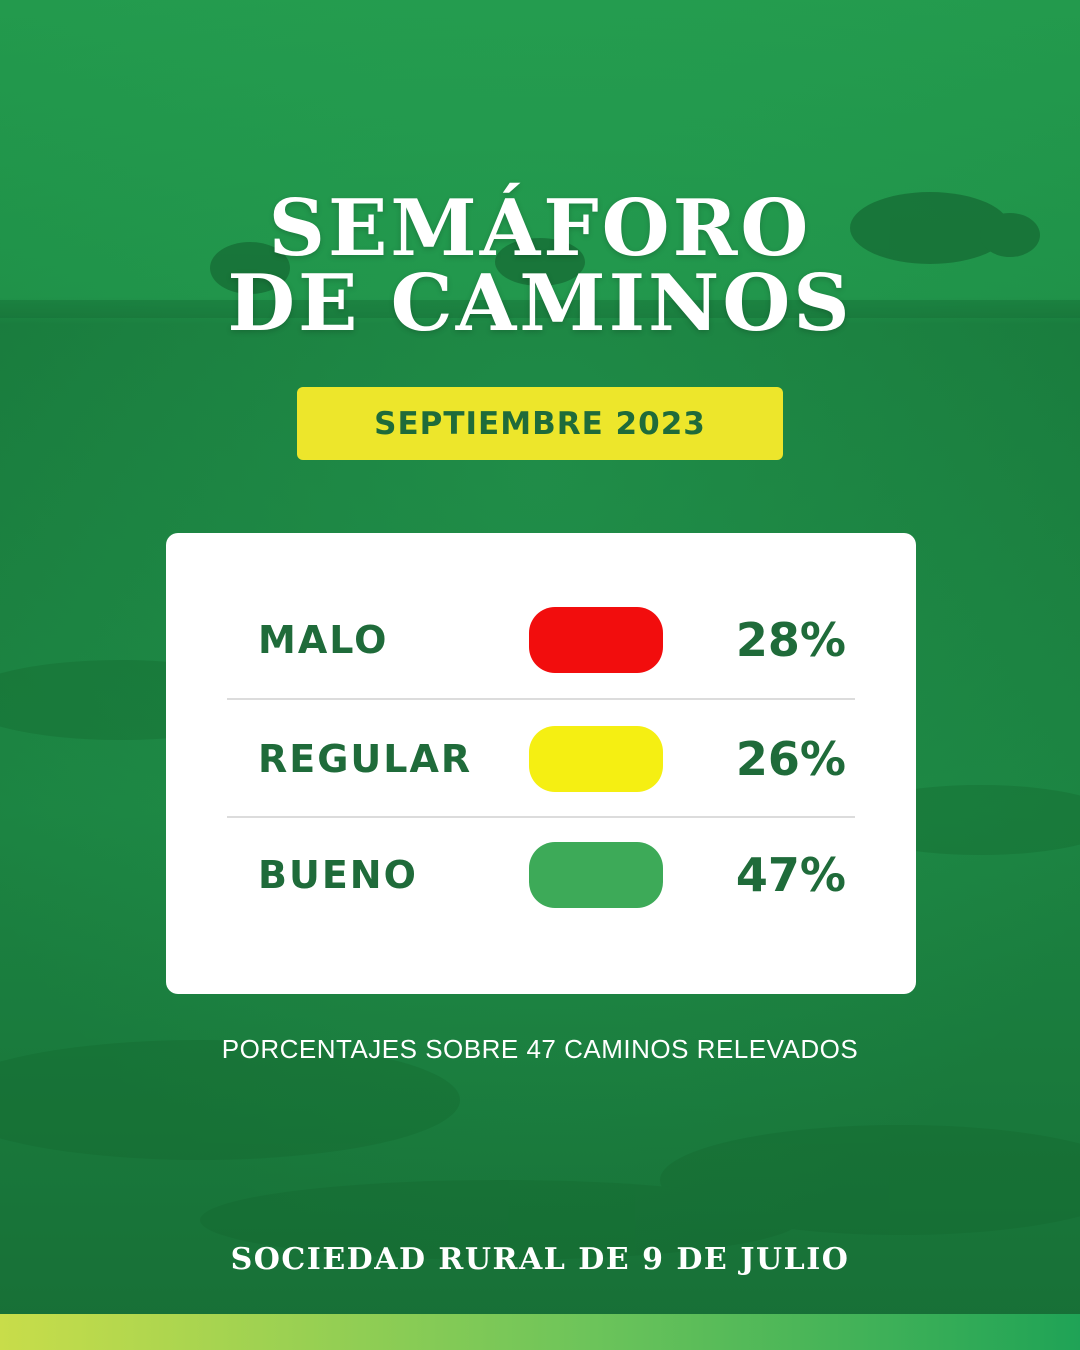 This screenshot has width=1080, height=1350. Describe the element at coordinates (365, 759) in the screenshot. I see `status-label: REGULAR` at that location.